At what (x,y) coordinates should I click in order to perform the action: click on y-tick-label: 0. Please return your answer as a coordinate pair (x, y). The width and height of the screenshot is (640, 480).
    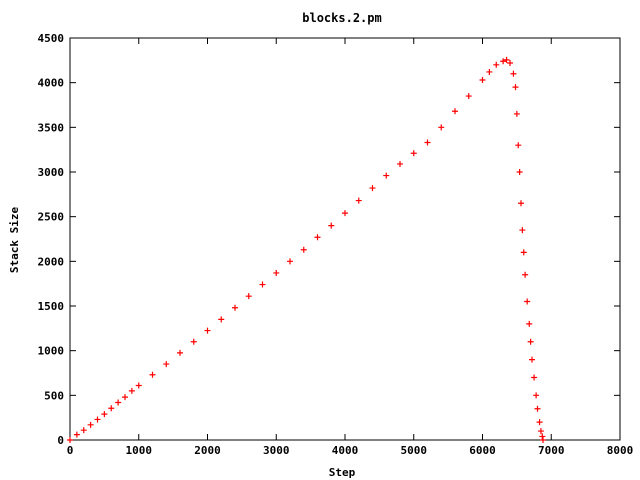
    Looking at the image, I should click on (60, 440).